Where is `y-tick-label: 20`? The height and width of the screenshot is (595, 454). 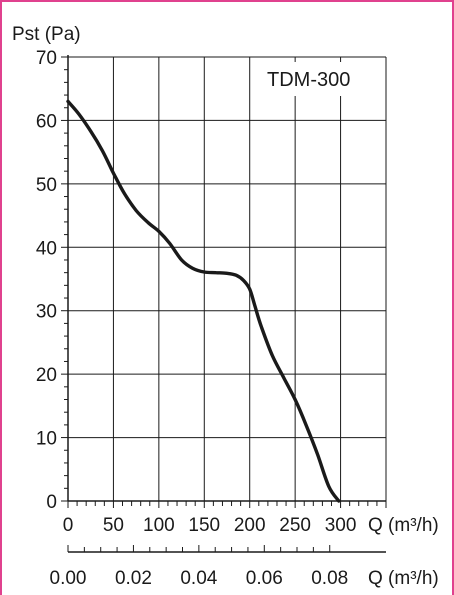 y-tick-label: 20 is located at coordinates (46, 375).